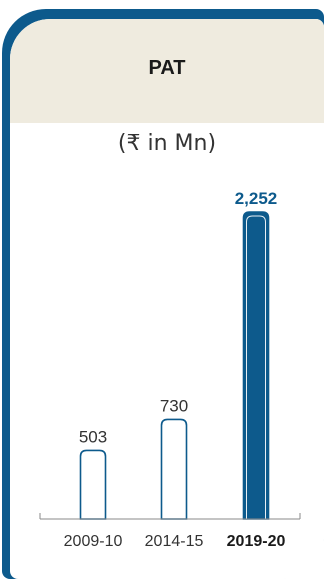  What do you see at coordinates (174, 541) in the screenshot?
I see `category-label-2014-15: 2014-15` at bounding box center [174, 541].